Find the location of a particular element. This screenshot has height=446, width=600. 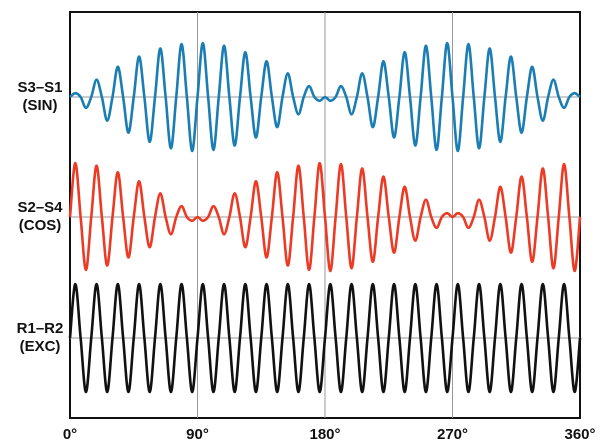

series-tag: (SIN) is located at coordinates (40, 105).